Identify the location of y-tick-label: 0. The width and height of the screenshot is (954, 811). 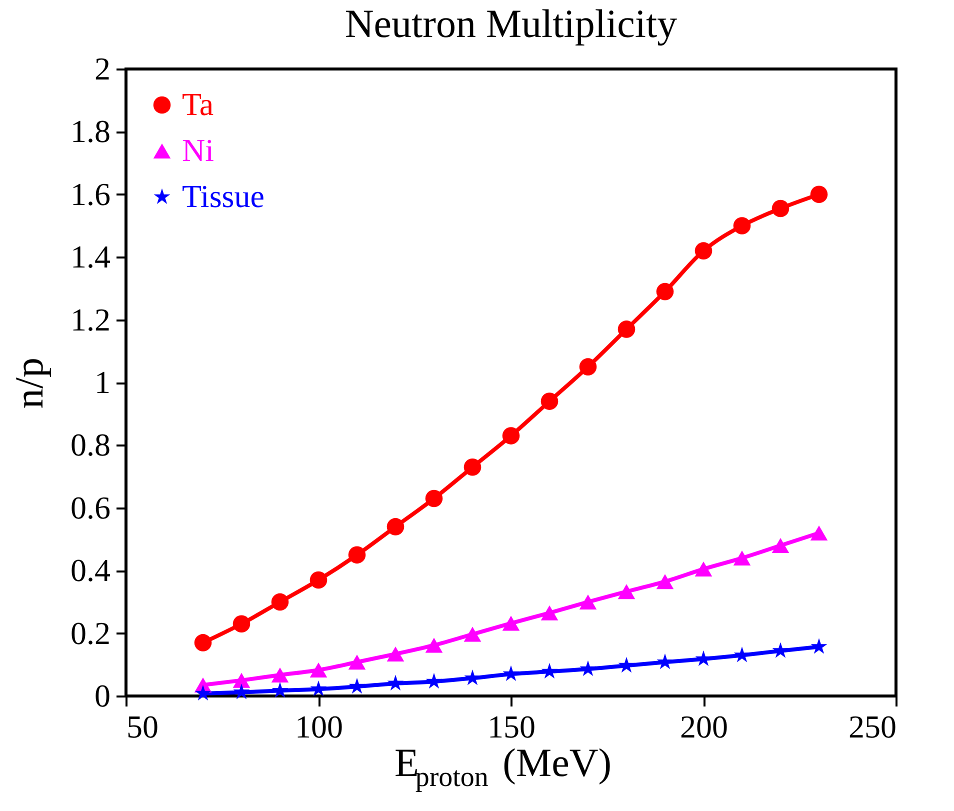
(102, 696).